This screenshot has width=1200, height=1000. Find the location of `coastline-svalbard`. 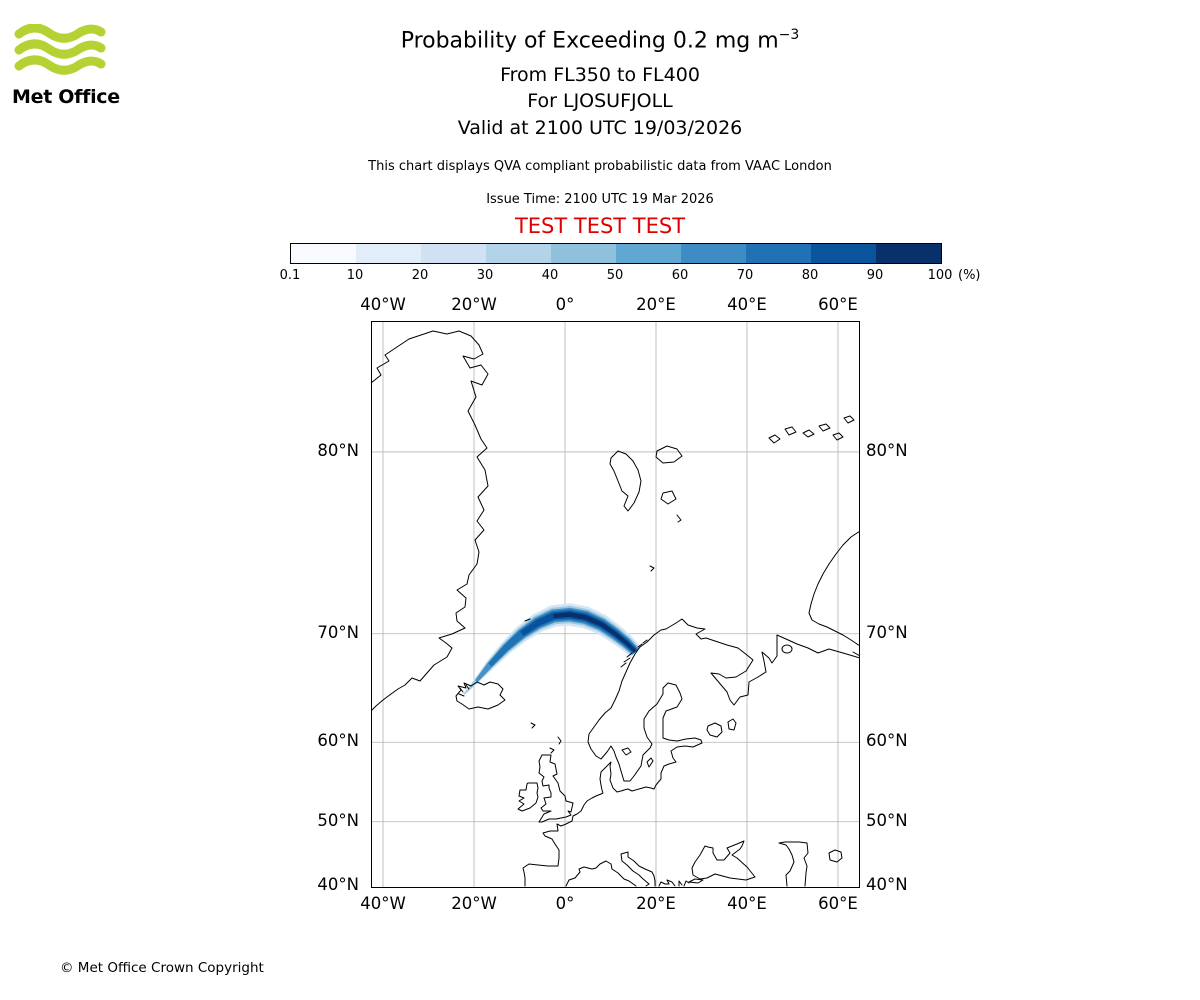

coastline-svalbard is located at coordinates (646, 508).